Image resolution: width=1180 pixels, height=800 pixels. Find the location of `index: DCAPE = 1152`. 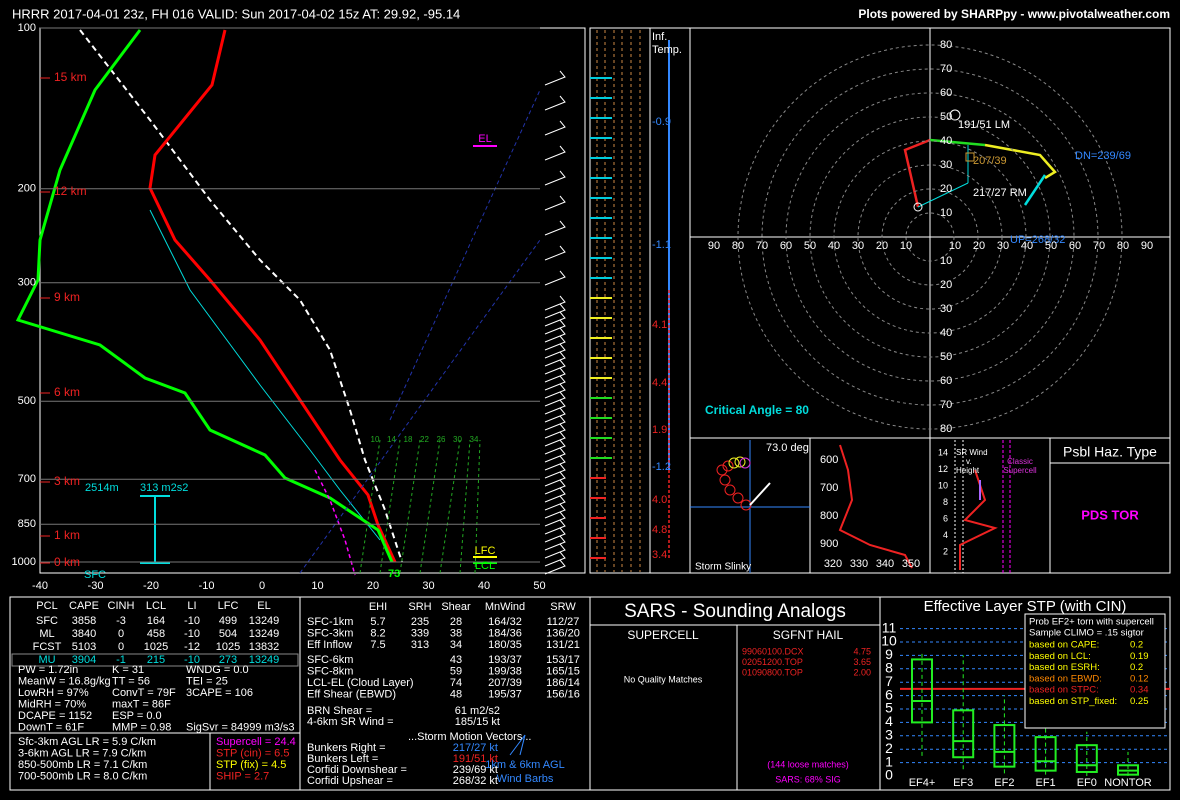

index: DCAPE = 1152 is located at coordinates (55, 716).